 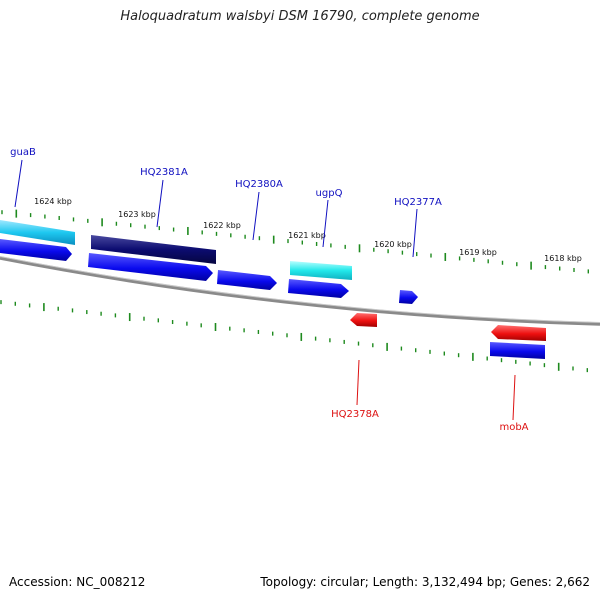 I want to click on gene-bar-mobA-lower, so click(x=517, y=350).